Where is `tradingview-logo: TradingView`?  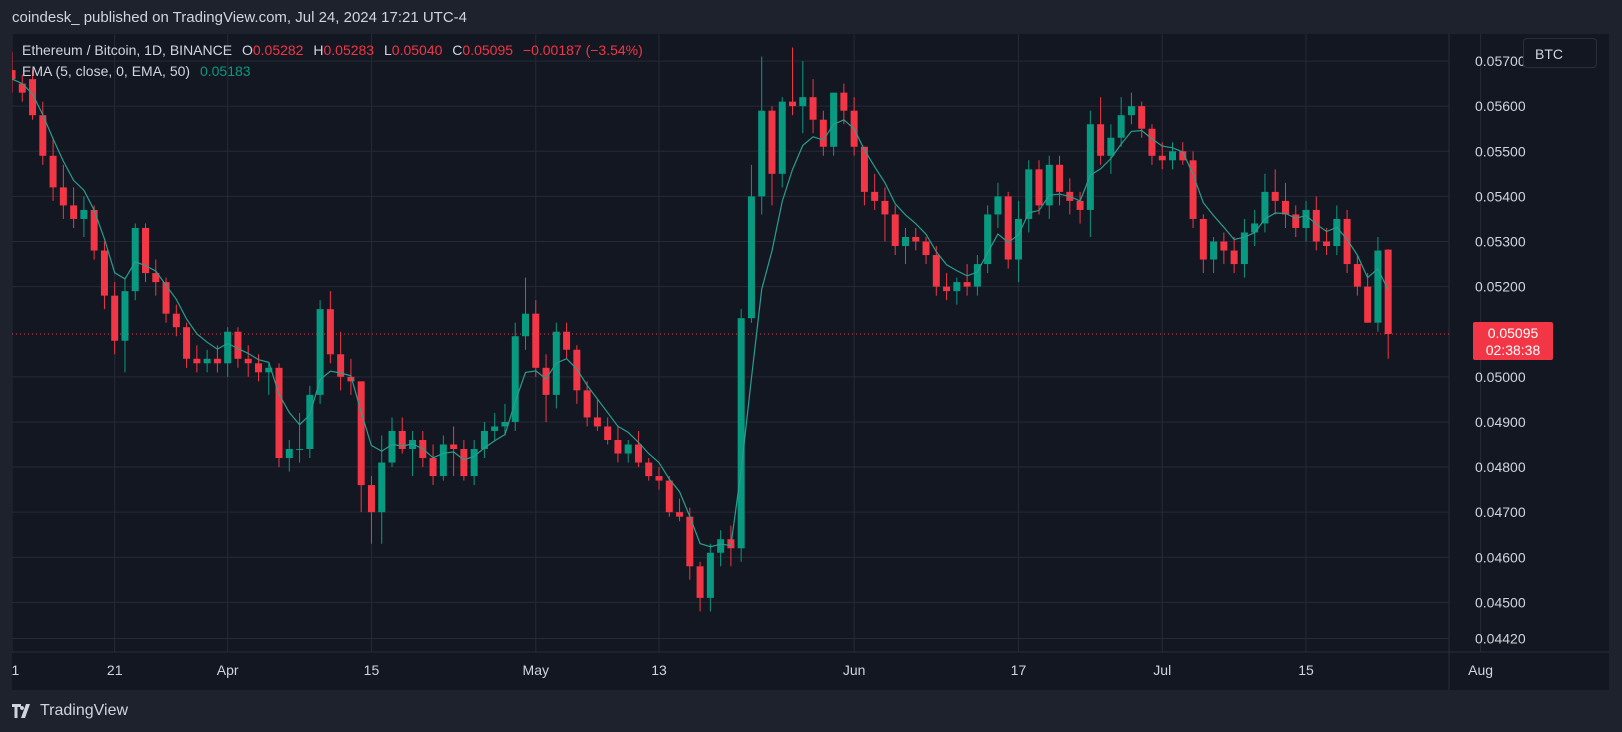
tradingview-logo: TradingView is located at coordinates (70, 711).